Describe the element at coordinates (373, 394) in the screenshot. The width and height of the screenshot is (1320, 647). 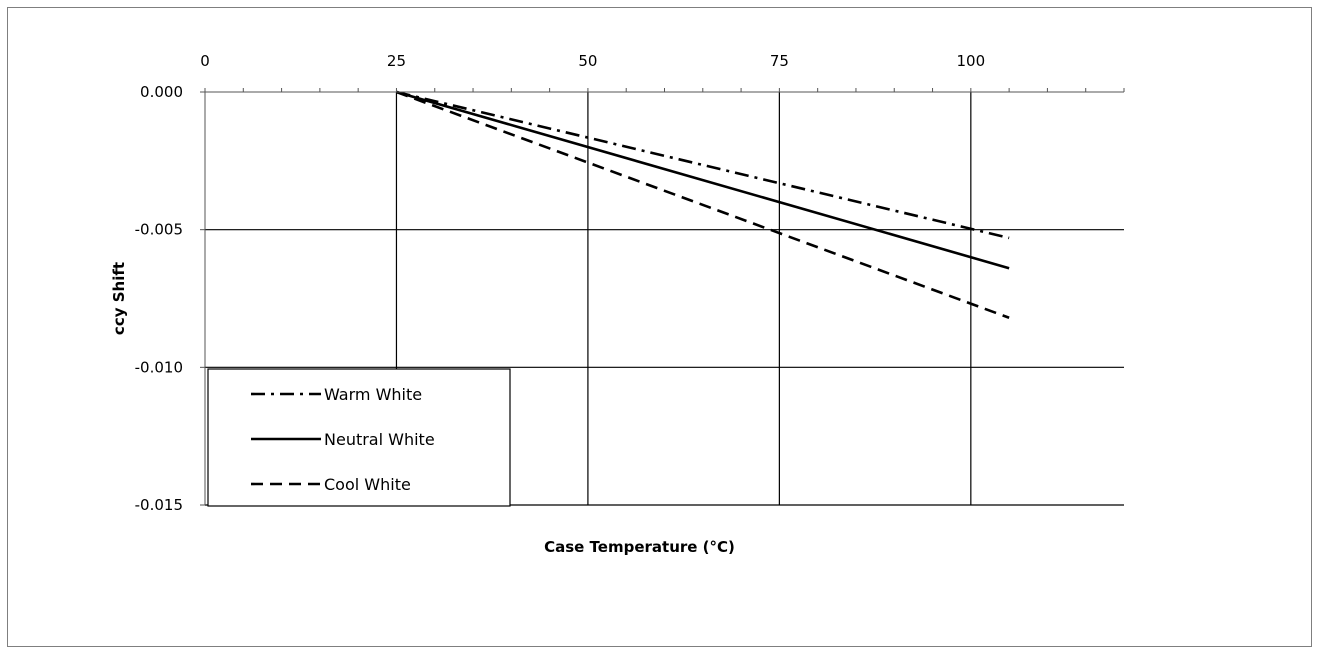
I see `legend-label: Warm White` at that location.